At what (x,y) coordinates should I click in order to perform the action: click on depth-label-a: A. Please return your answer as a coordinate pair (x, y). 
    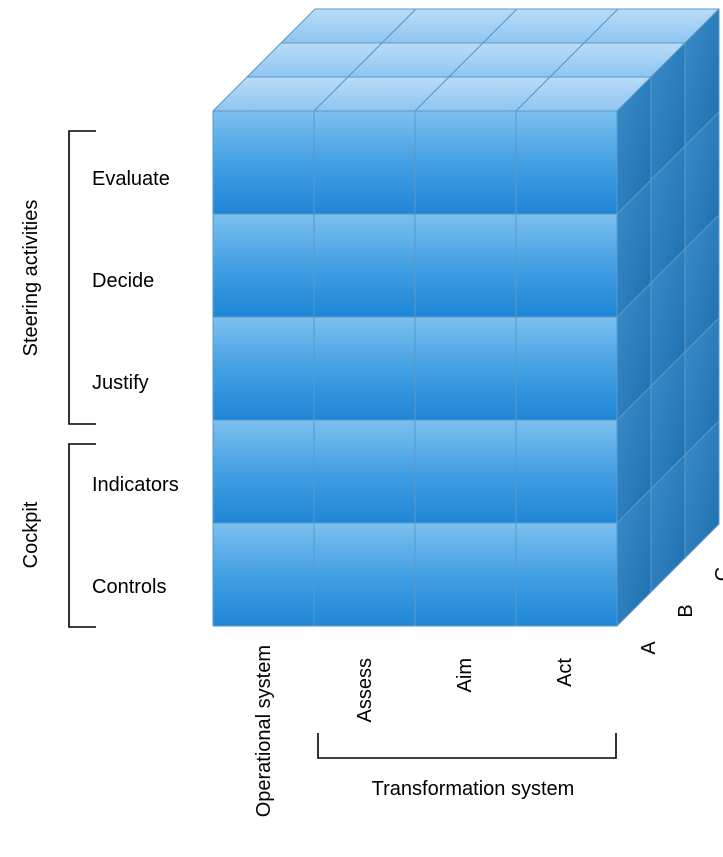
    Looking at the image, I should click on (649, 648).